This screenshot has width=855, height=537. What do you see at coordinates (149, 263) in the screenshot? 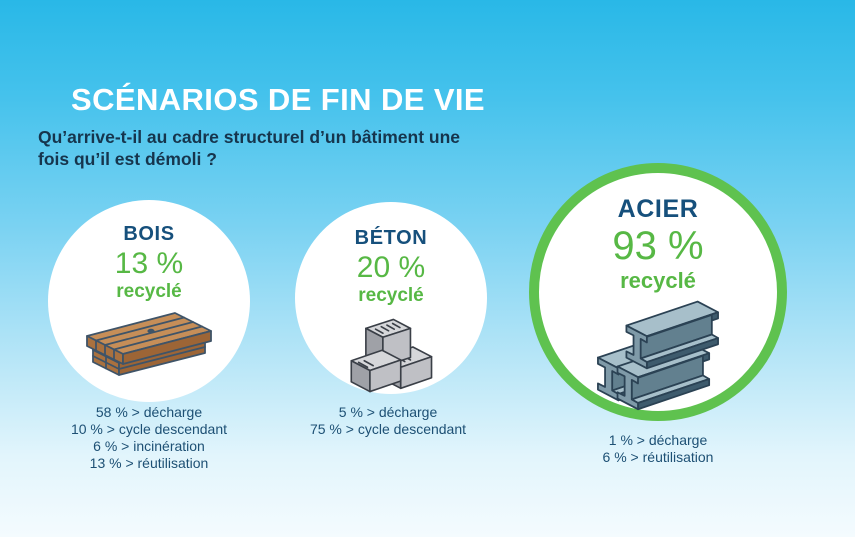
I see `recycled-percent: 13 %` at bounding box center [149, 263].